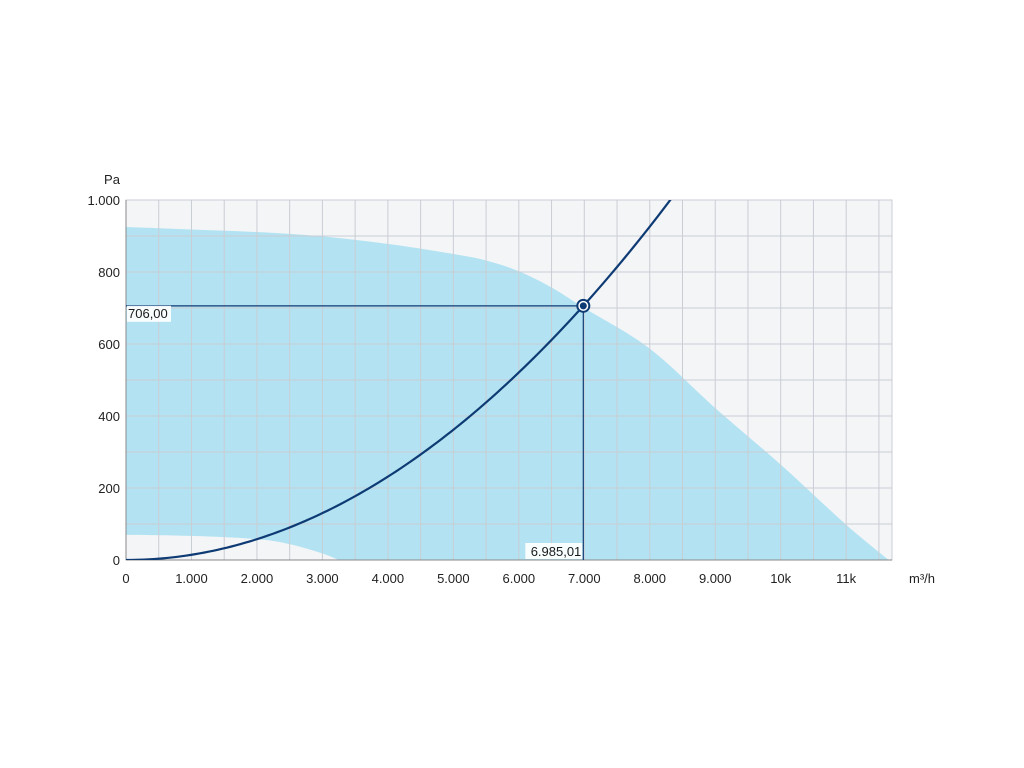 The width and height of the screenshot is (1024, 768). Describe the element at coordinates (583, 306) in the screenshot. I see `operating-point-marker` at that location.